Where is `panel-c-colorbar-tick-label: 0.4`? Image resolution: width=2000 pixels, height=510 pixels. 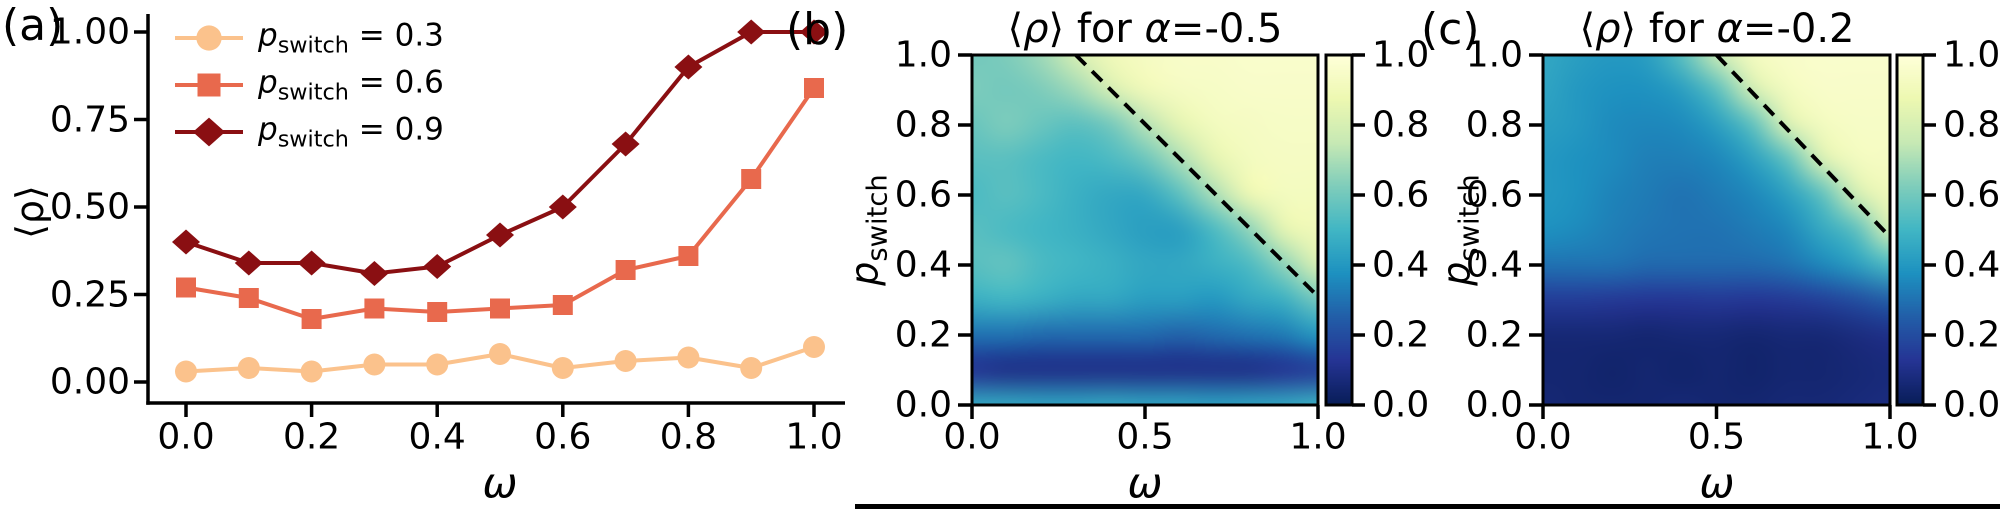
panel-c-colorbar-tick-label: 0.4 is located at coordinates (1971, 265).